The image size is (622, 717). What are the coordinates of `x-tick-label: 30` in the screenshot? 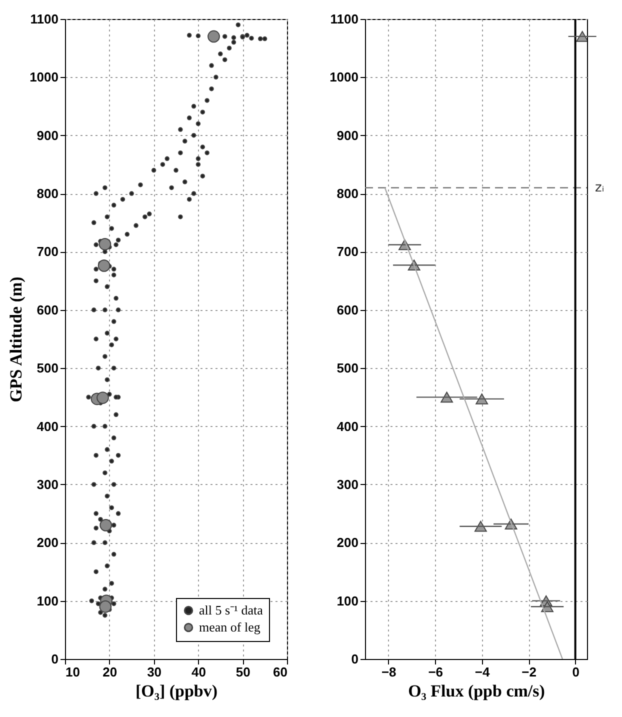 It's located at (154, 672).